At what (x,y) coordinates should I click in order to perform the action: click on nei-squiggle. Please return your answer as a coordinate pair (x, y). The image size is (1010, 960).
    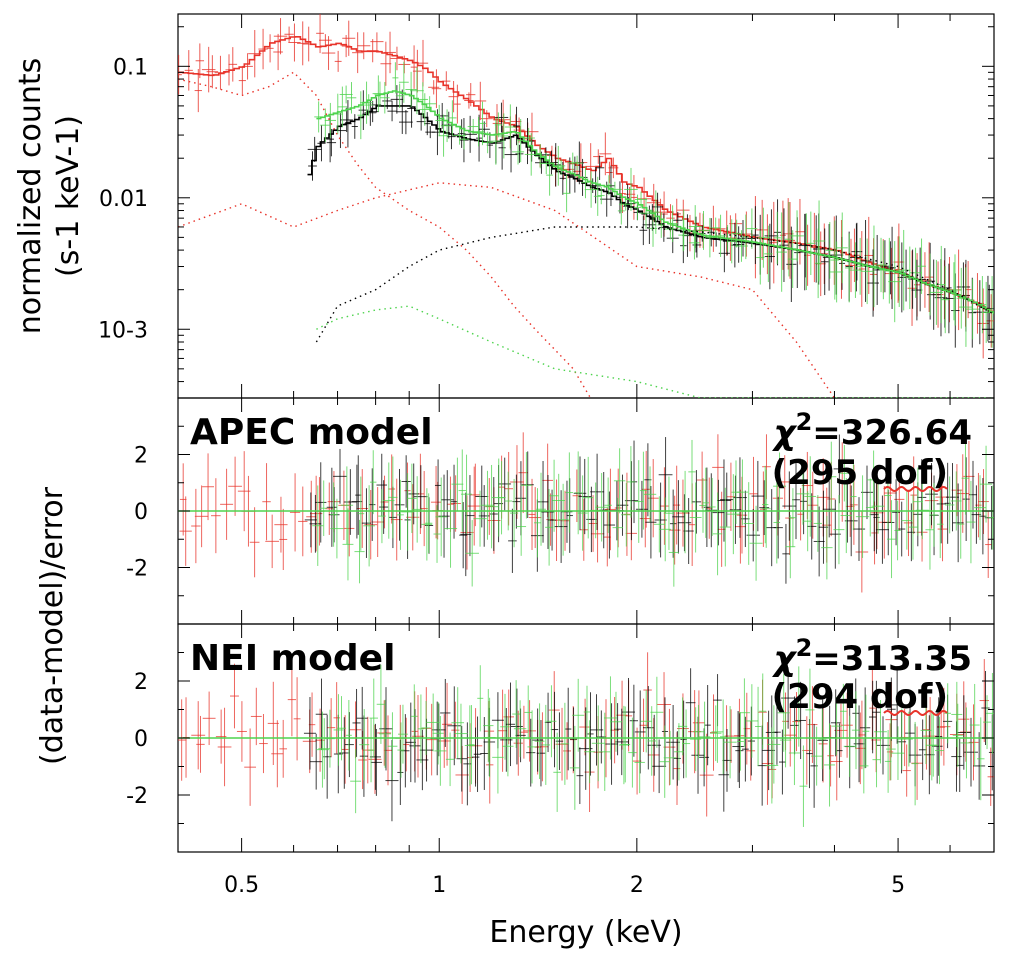
    Looking at the image, I should click on (915, 713).